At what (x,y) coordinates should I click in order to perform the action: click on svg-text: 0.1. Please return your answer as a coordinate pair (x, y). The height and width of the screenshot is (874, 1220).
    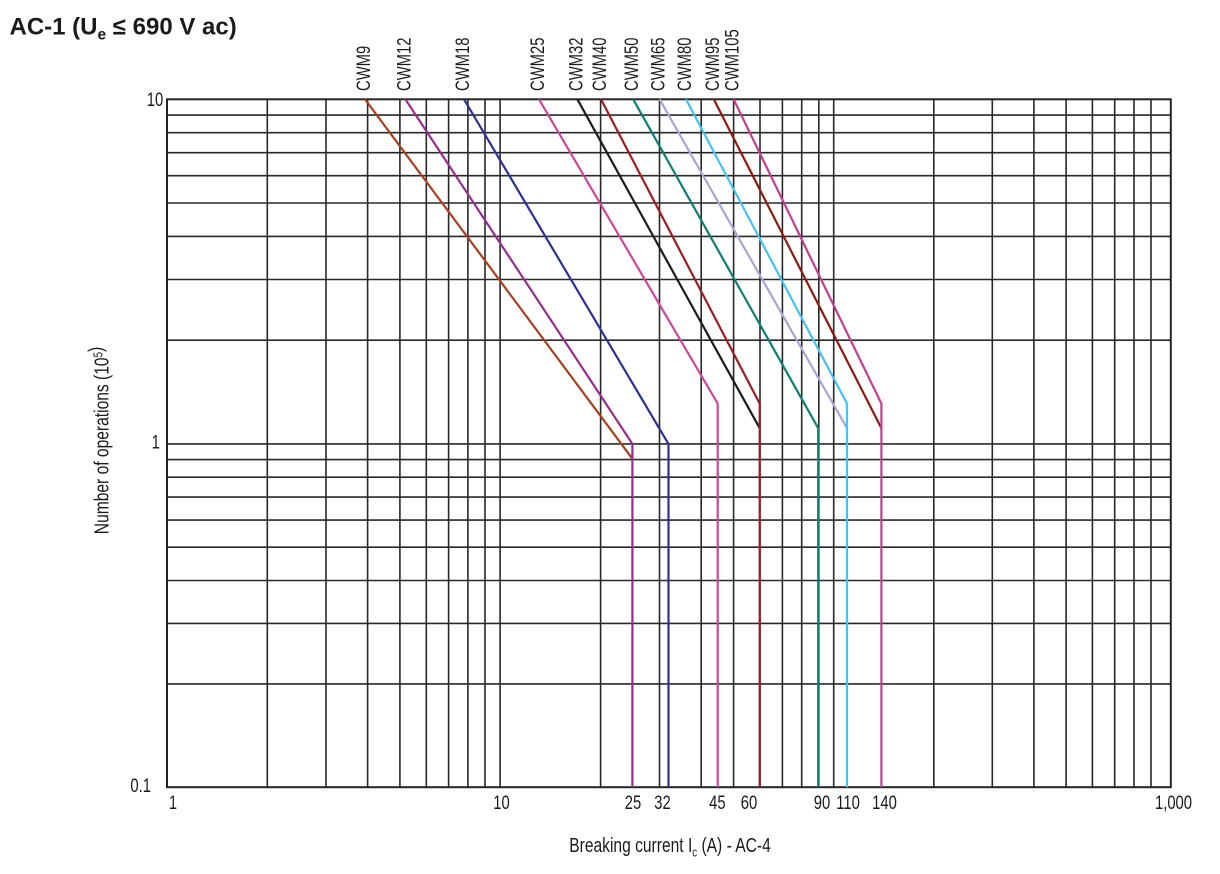
    Looking at the image, I should click on (140, 785).